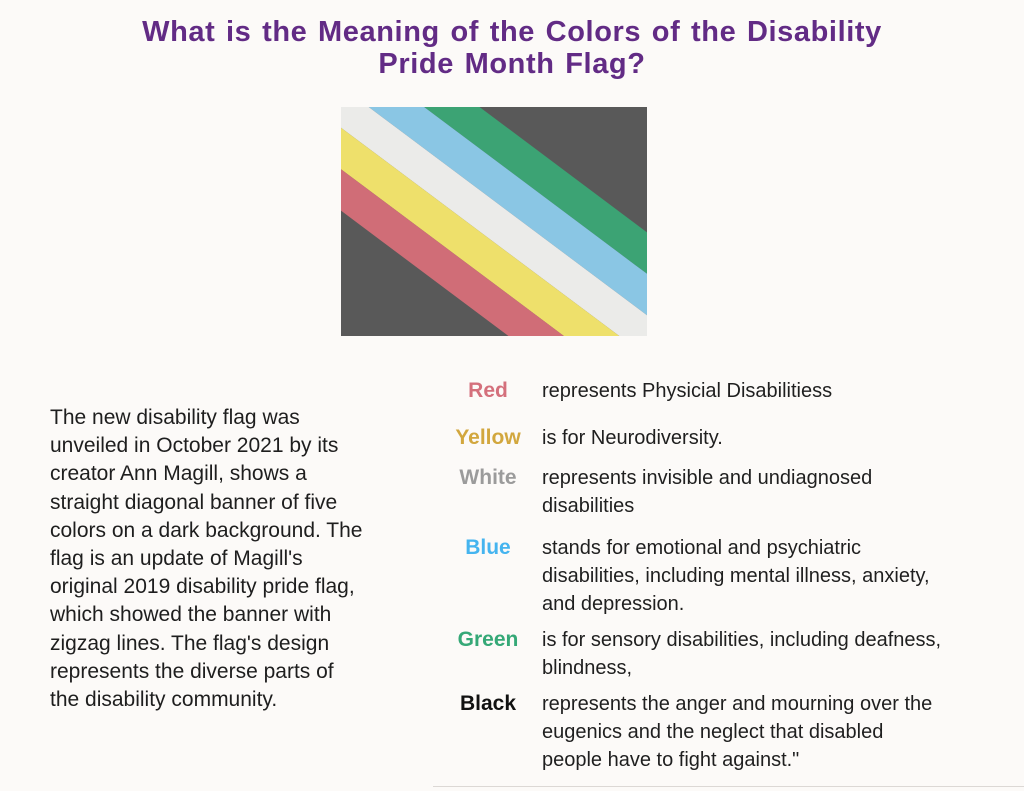 Image resolution: width=1024 pixels, height=791 pixels. What do you see at coordinates (488, 437) in the screenshot?
I see `color-label-yellow: Yellow` at bounding box center [488, 437].